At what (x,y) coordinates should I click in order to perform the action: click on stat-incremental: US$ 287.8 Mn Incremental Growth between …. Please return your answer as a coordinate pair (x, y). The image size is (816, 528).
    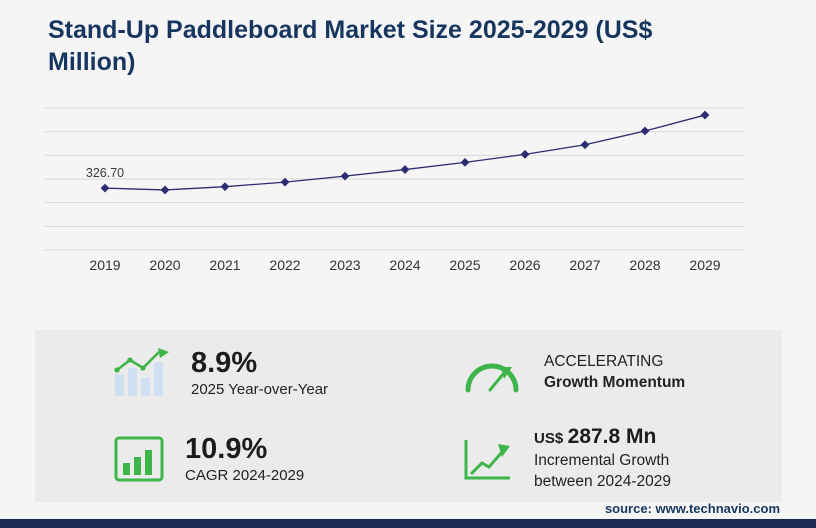
    Looking at the image, I should click on (595, 459).